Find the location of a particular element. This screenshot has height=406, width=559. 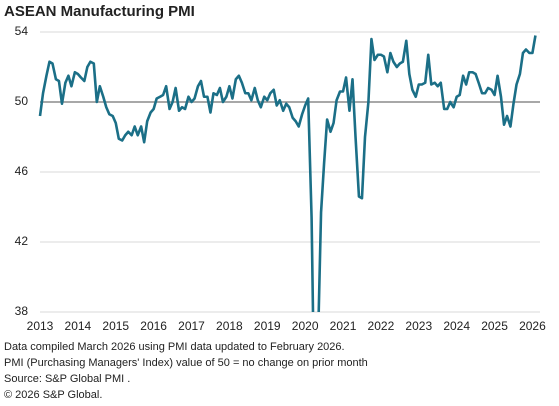

x-tick-label: 2019 is located at coordinates (267, 326).